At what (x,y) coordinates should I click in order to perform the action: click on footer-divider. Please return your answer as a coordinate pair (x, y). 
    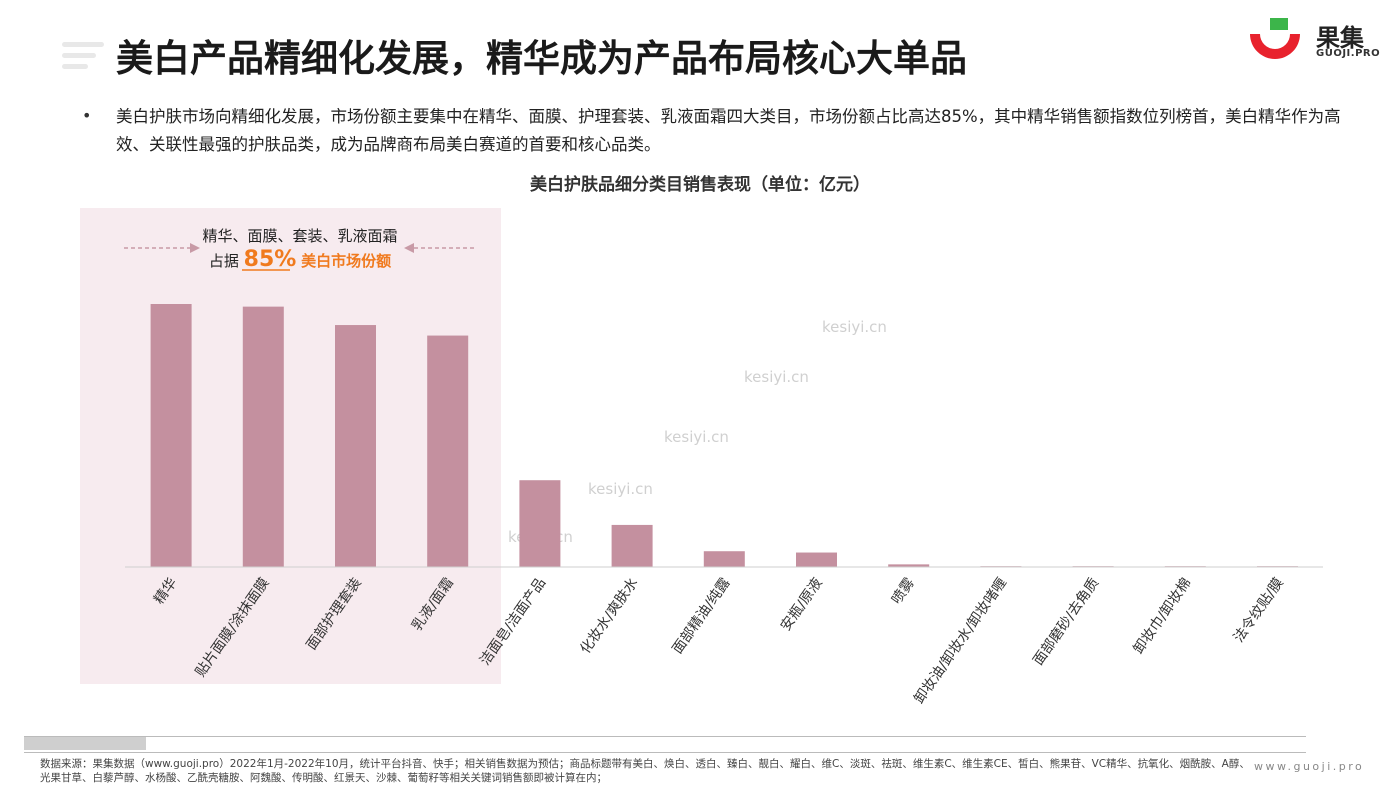
    Looking at the image, I should click on (665, 743).